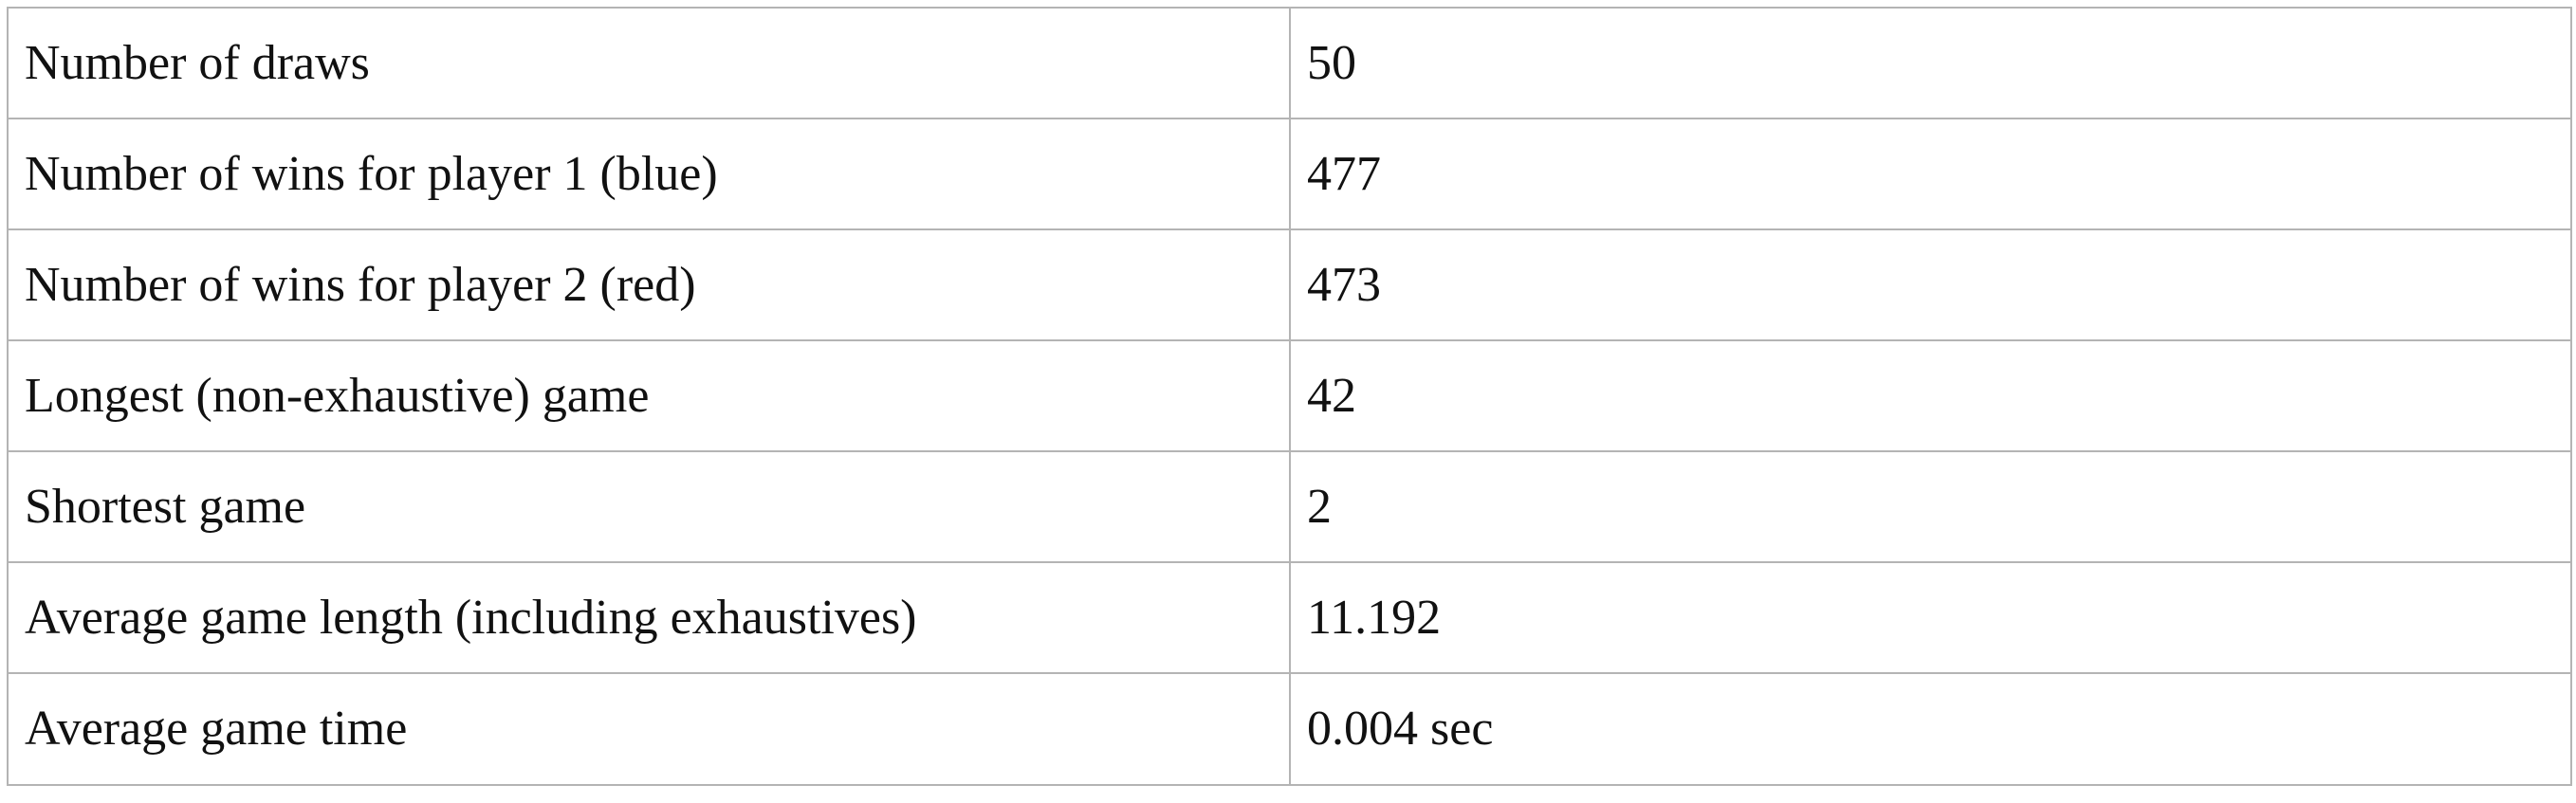 The image size is (2576, 803). Describe the element at coordinates (1930, 63) in the screenshot. I see `row-value: 50` at that location.